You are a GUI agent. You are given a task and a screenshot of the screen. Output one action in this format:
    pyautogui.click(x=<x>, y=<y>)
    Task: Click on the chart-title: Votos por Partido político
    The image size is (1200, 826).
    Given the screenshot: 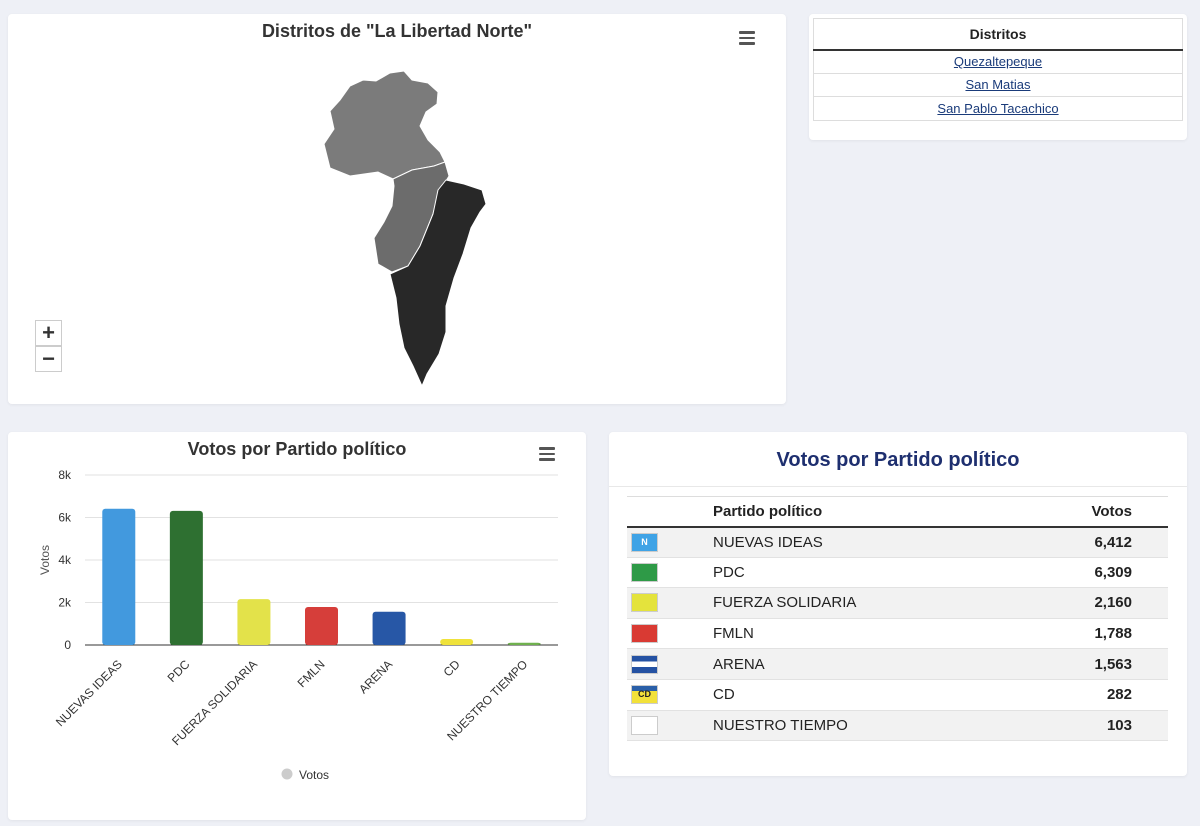 What is the action you would take?
    pyautogui.click(x=297, y=449)
    